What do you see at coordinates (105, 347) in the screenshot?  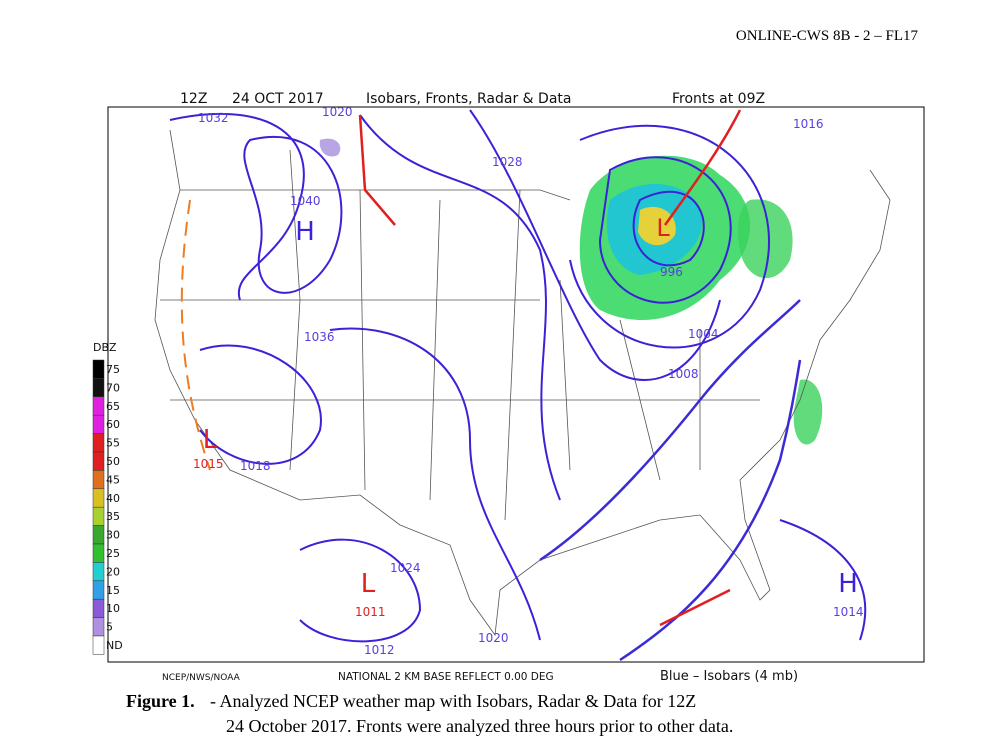 I see `legend-title: DBZ` at bounding box center [105, 347].